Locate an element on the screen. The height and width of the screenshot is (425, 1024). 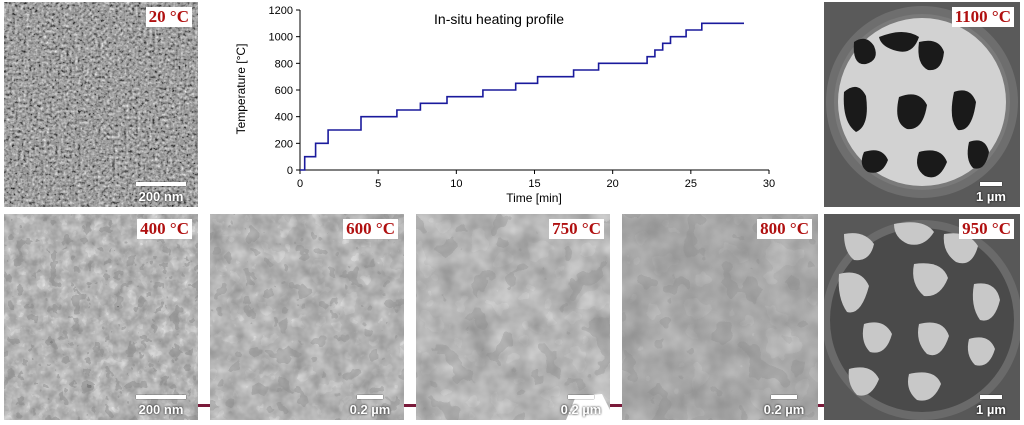
micrograph-20c: 20 °C 200 nm is located at coordinates (101, 104).